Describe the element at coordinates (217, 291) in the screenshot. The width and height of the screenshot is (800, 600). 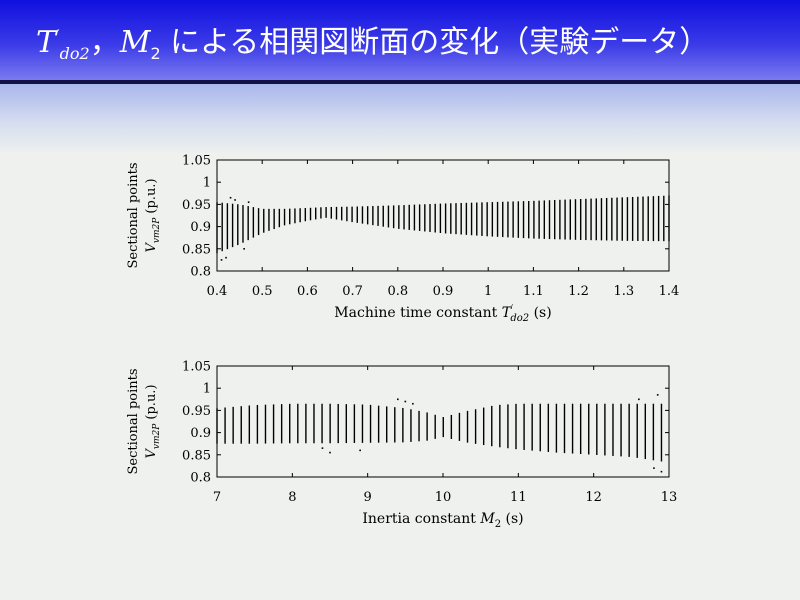
I see `x-tick-label: 0.4` at that location.